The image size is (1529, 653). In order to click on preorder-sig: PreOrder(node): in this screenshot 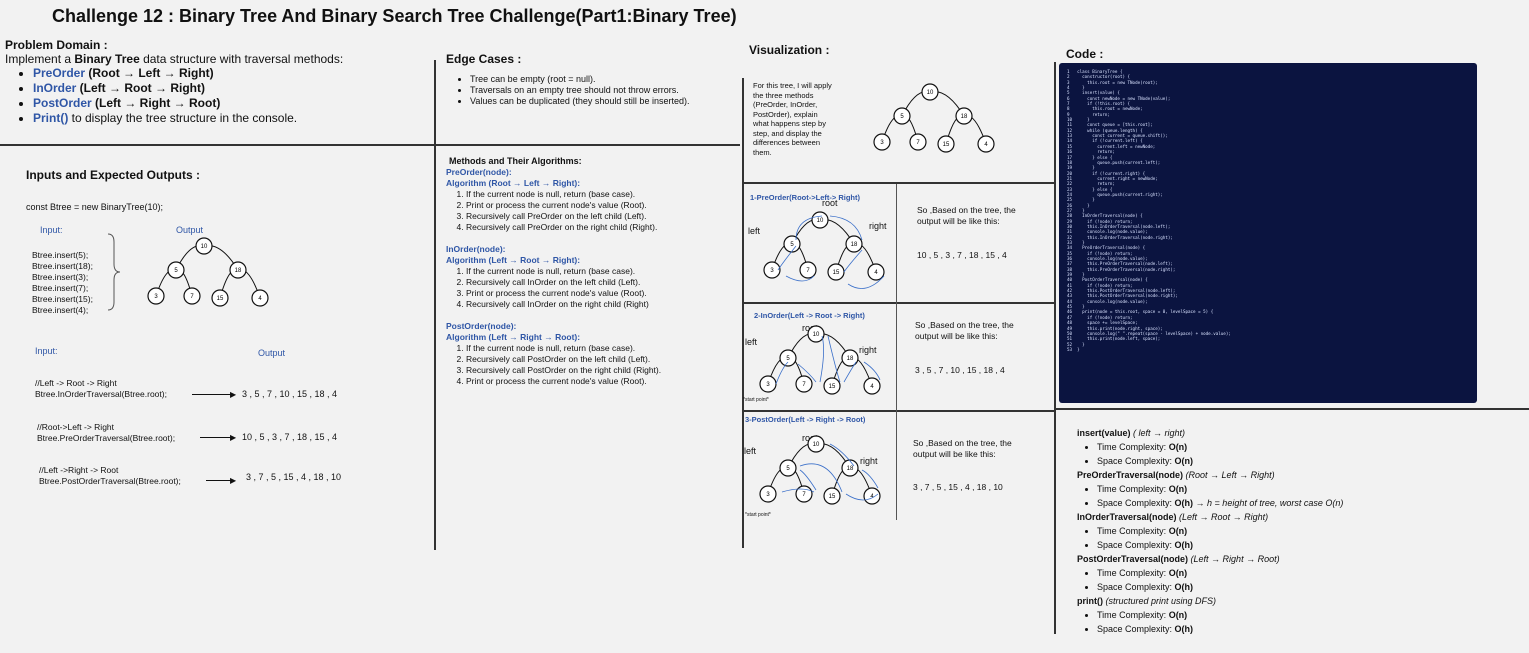, I will do `click(479, 172)`.